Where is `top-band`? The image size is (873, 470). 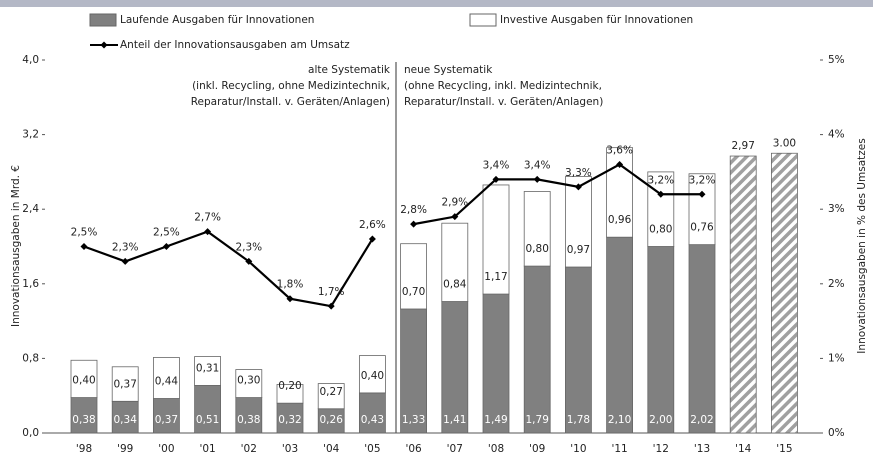 top-band is located at coordinates (436, 3).